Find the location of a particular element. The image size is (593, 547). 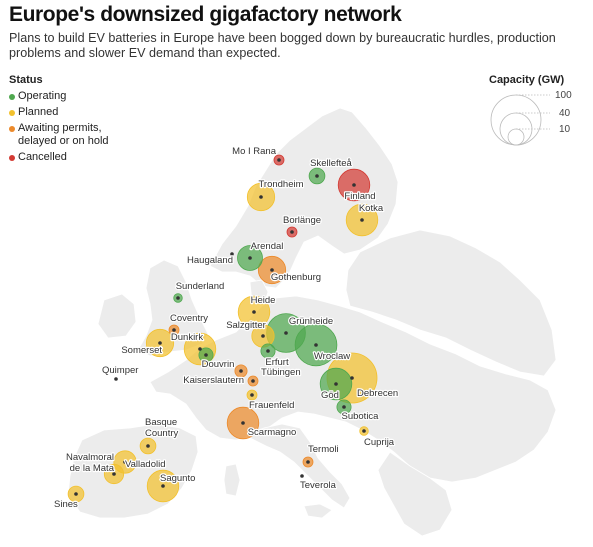

legend-item-delayed: Awaiting permits, delayed or on hold is located at coordinates (63, 135).